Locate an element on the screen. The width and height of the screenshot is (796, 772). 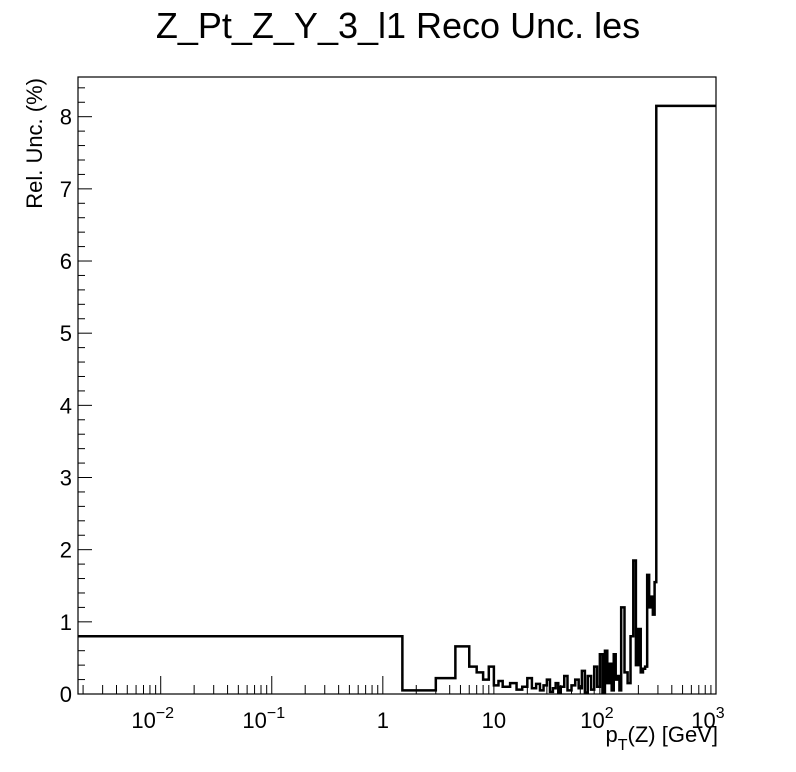
x-axis-label-sub: T is located at coordinates (623, 745).